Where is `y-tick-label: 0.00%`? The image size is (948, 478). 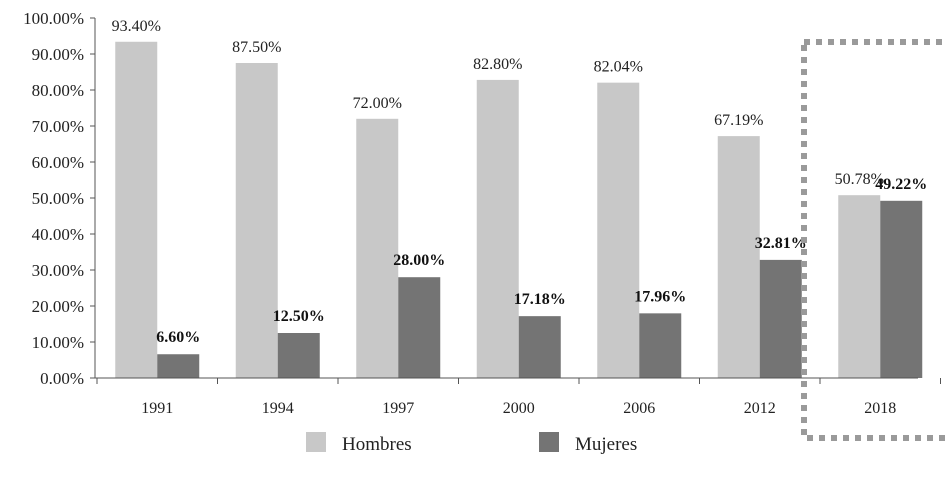
y-tick-label: 0.00% is located at coordinates (62, 378).